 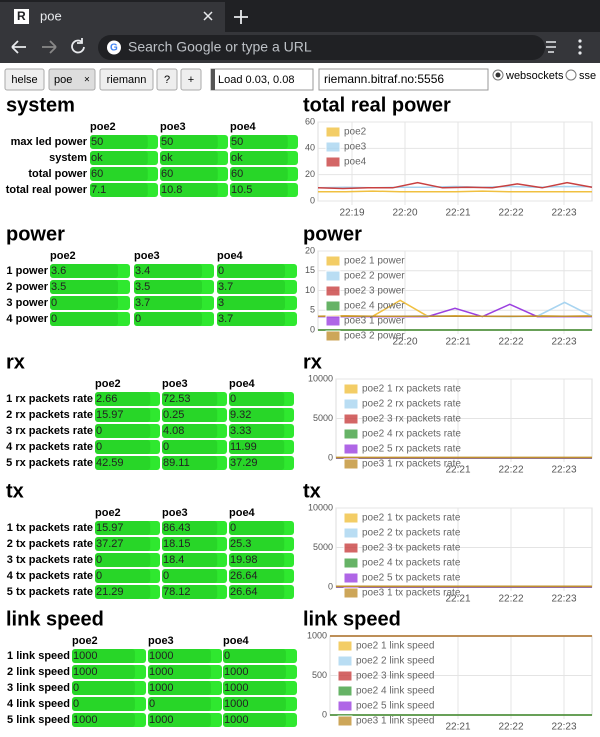 I want to click on row-label: max led power, so click(x=49, y=142).